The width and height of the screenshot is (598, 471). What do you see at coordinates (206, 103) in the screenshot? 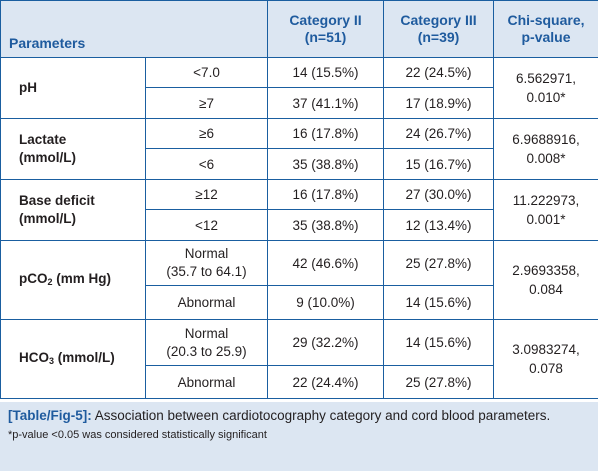
I see `level-cell: ≥7` at bounding box center [206, 103].